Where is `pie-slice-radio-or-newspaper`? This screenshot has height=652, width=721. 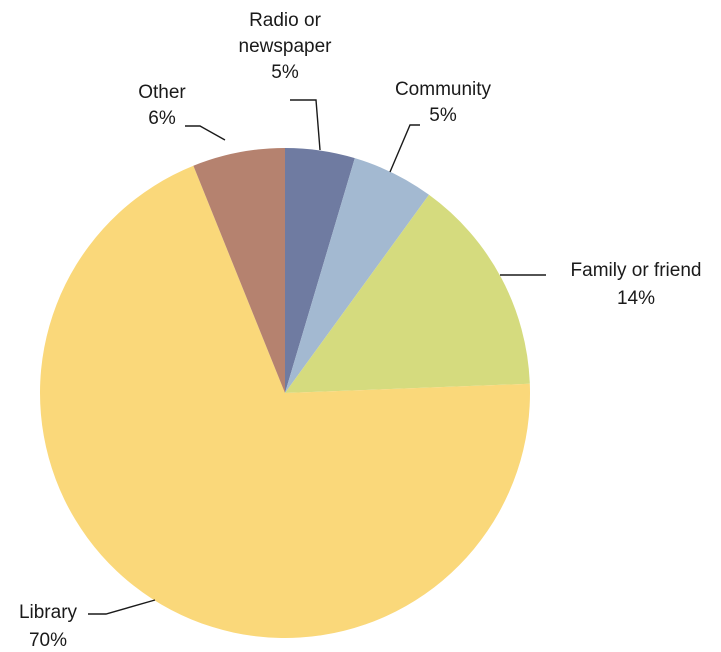
pie-slice-radio-or-newspaper is located at coordinates (320, 270).